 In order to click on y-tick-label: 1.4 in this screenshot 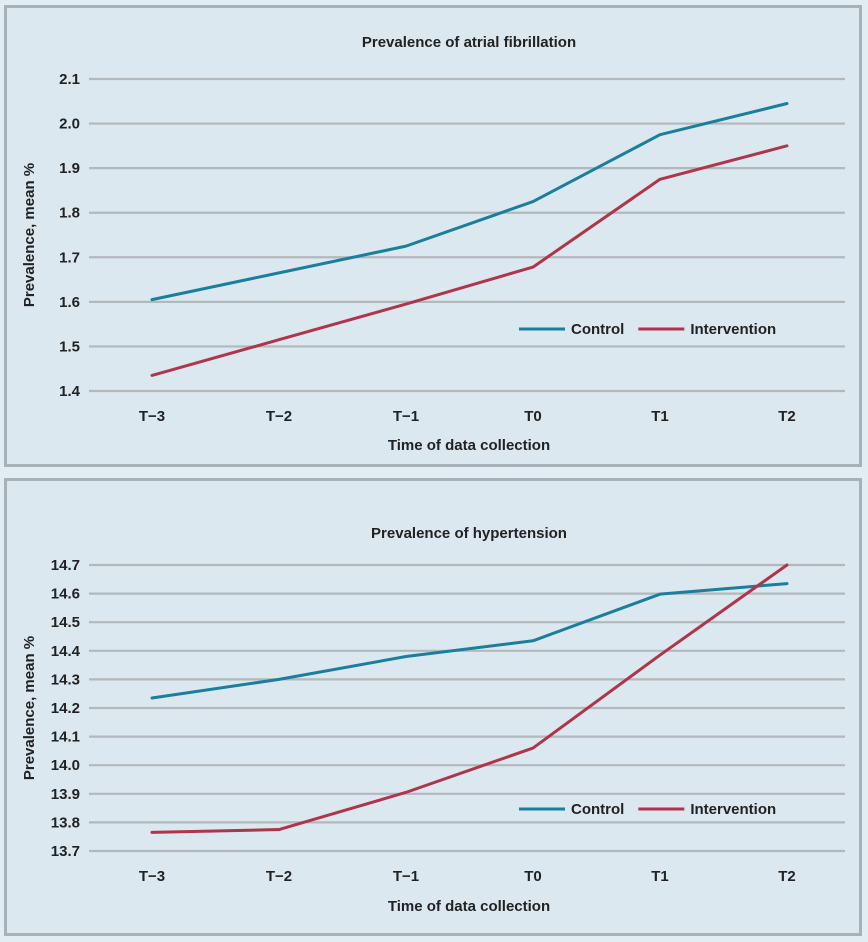, I will do `click(70, 391)`.